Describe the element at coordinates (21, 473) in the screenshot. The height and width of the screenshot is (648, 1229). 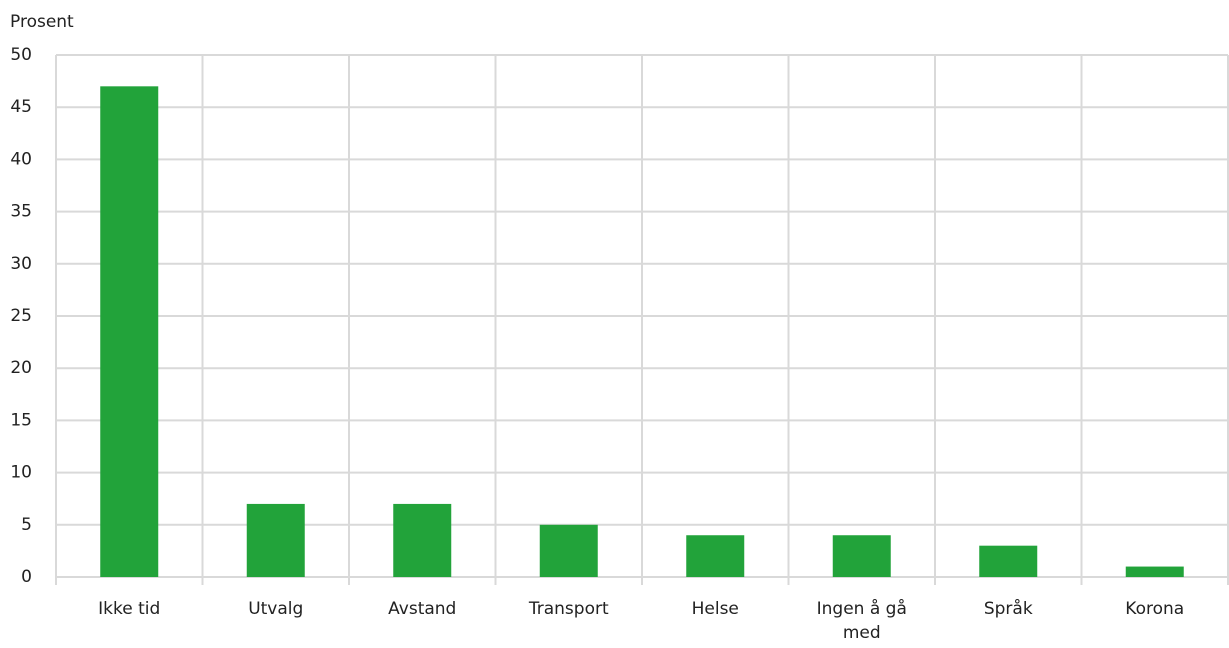
I see `y-tick-label: 10` at that location.